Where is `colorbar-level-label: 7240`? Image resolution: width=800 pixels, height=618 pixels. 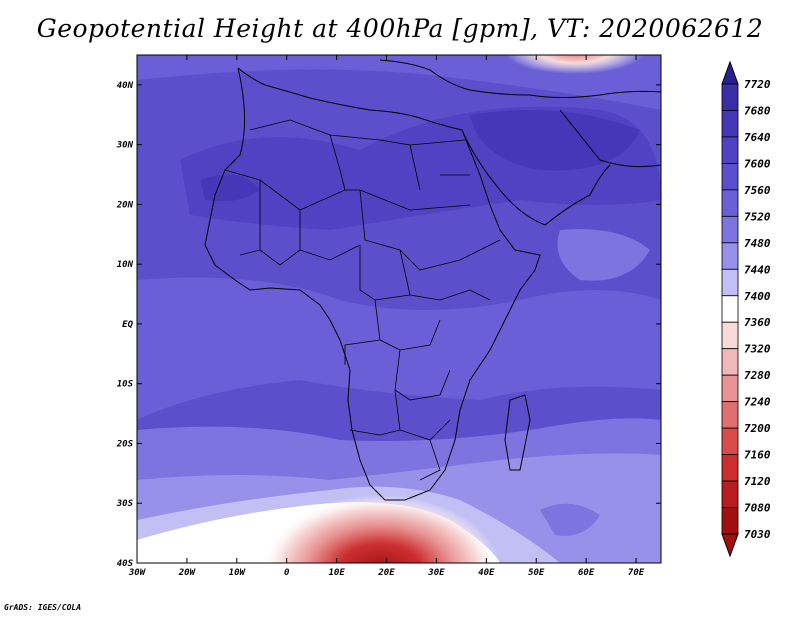
colorbar-level-label: 7240 is located at coordinates (757, 402).